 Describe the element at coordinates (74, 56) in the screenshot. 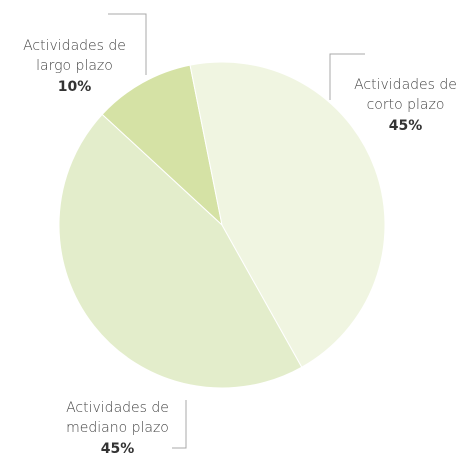

I see `category-label: Actividades de largo plazo` at that location.